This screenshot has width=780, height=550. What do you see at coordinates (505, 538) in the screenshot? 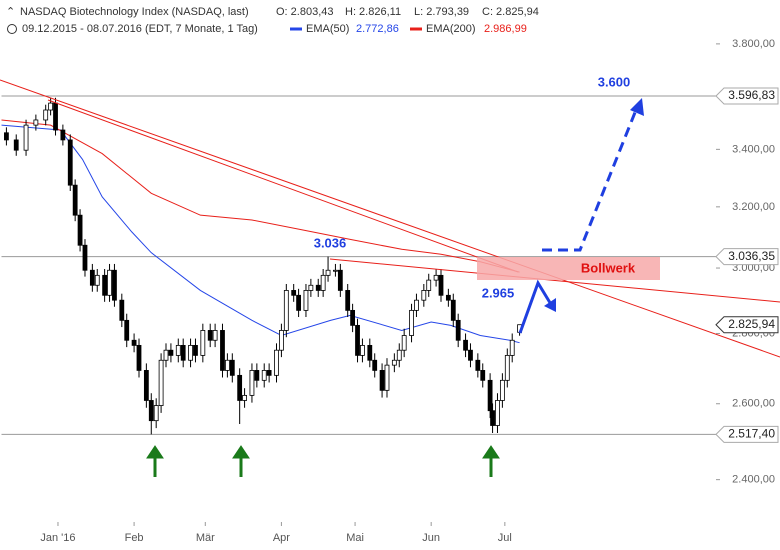
I see `x-tick-label: Jul` at bounding box center [505, 538].